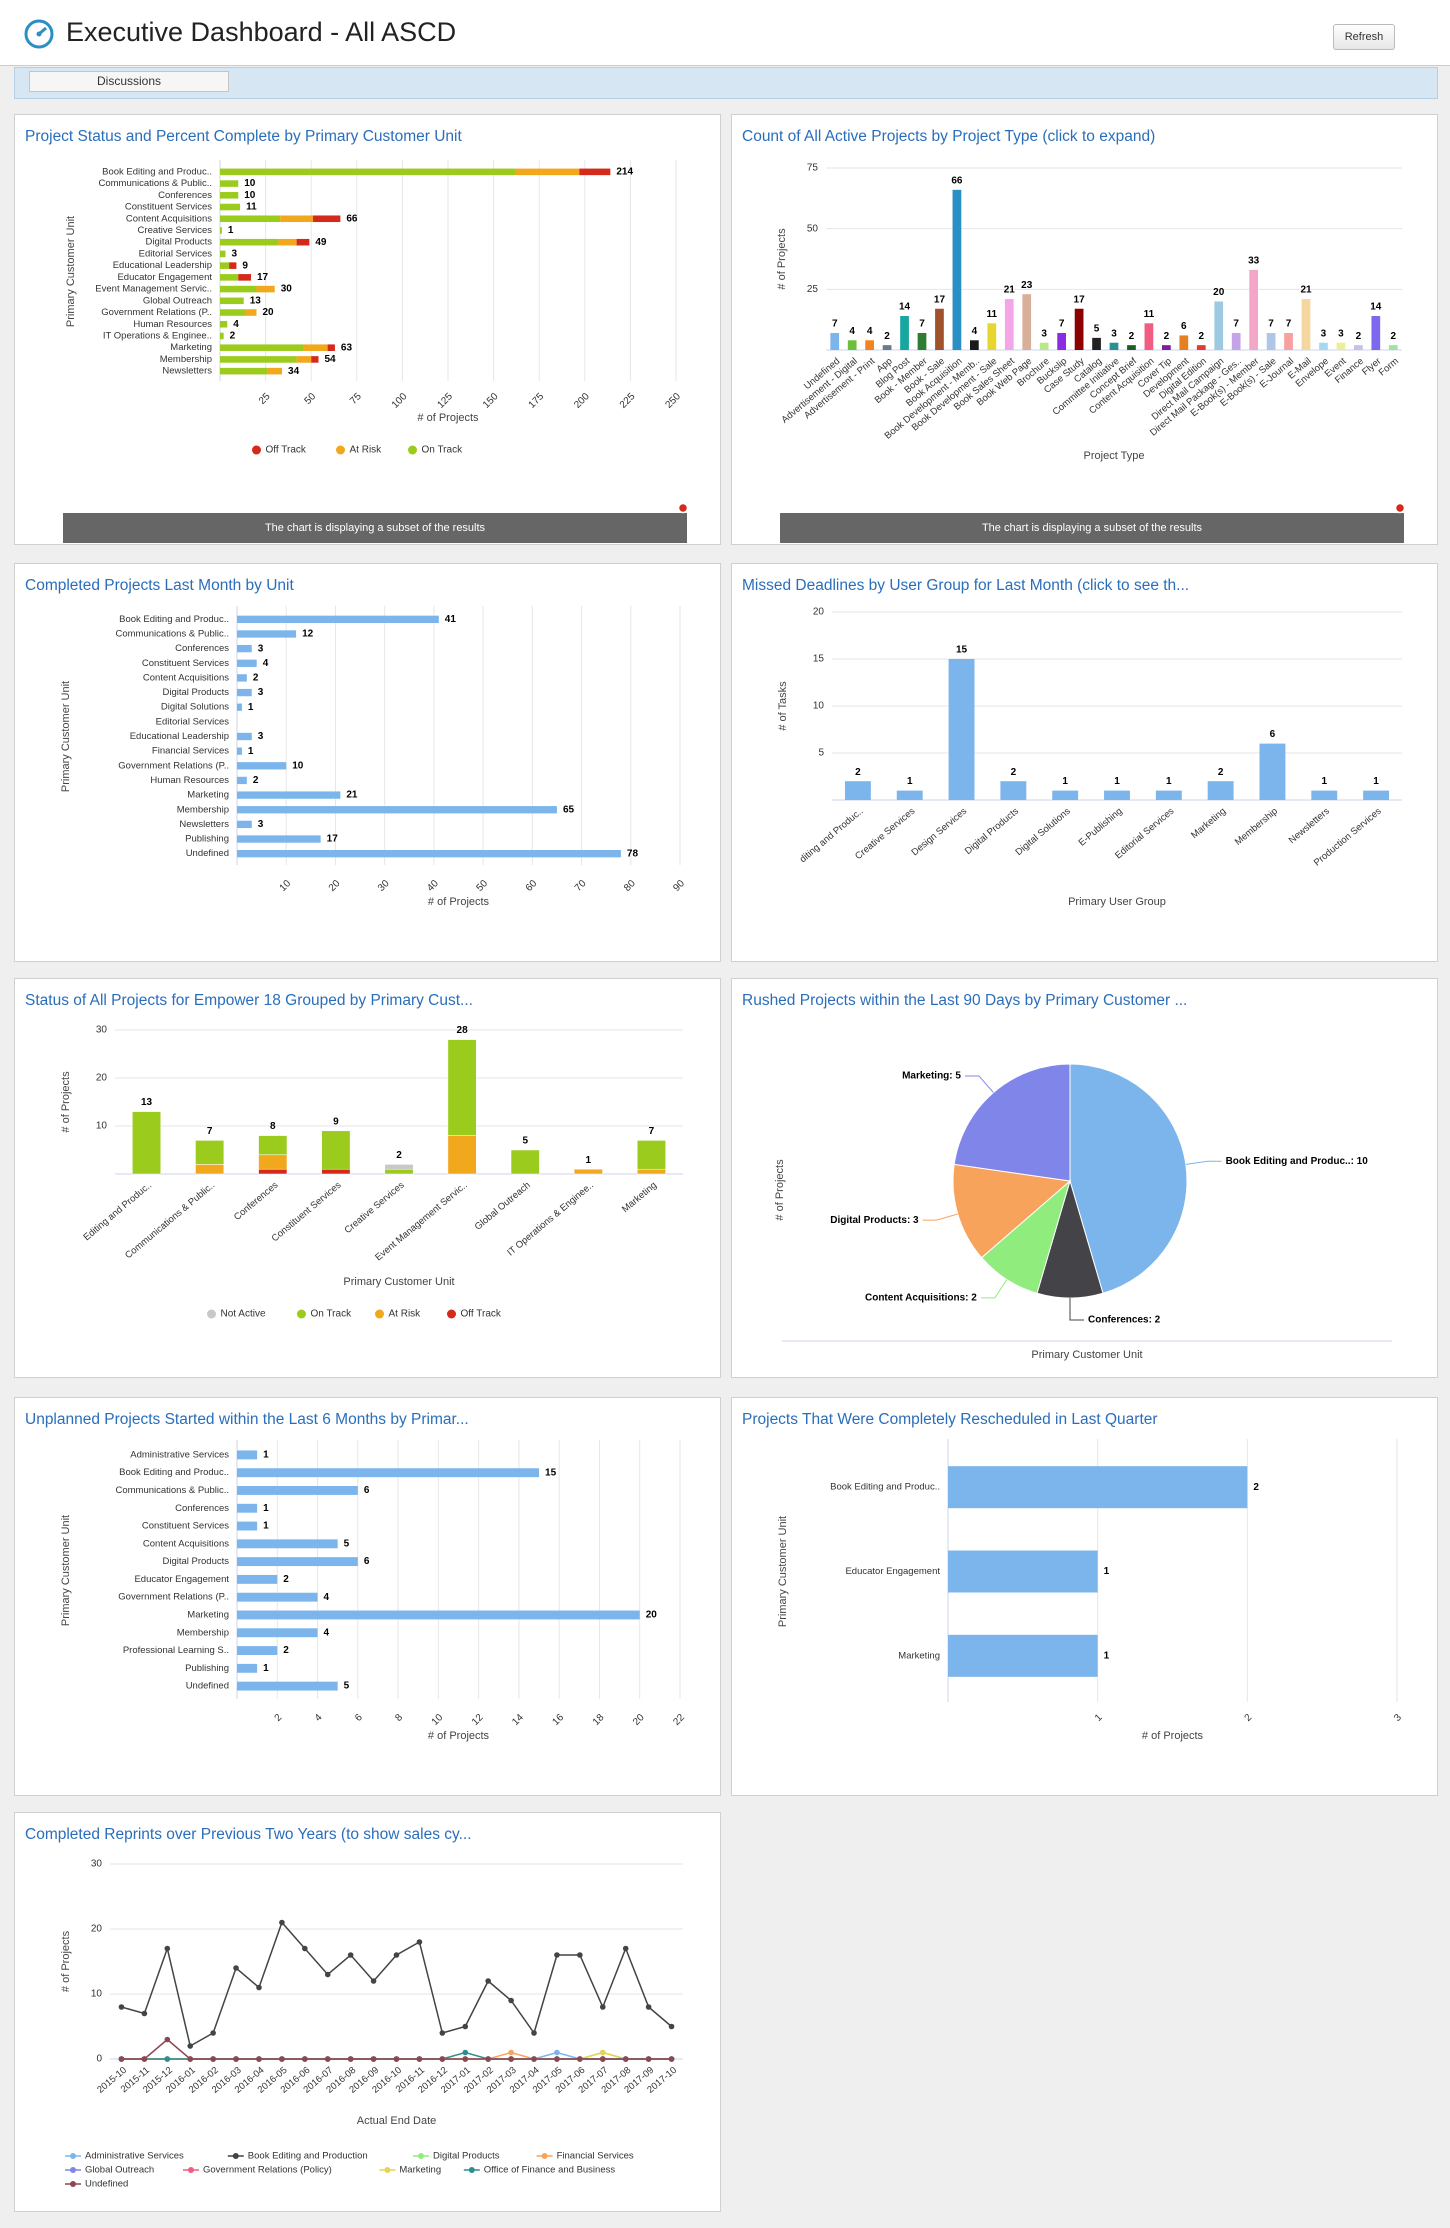  What do you see at coordinates (819, 659) in the screenshot?
I see `y-tick-label: 15` at bounding box center [819, 659].